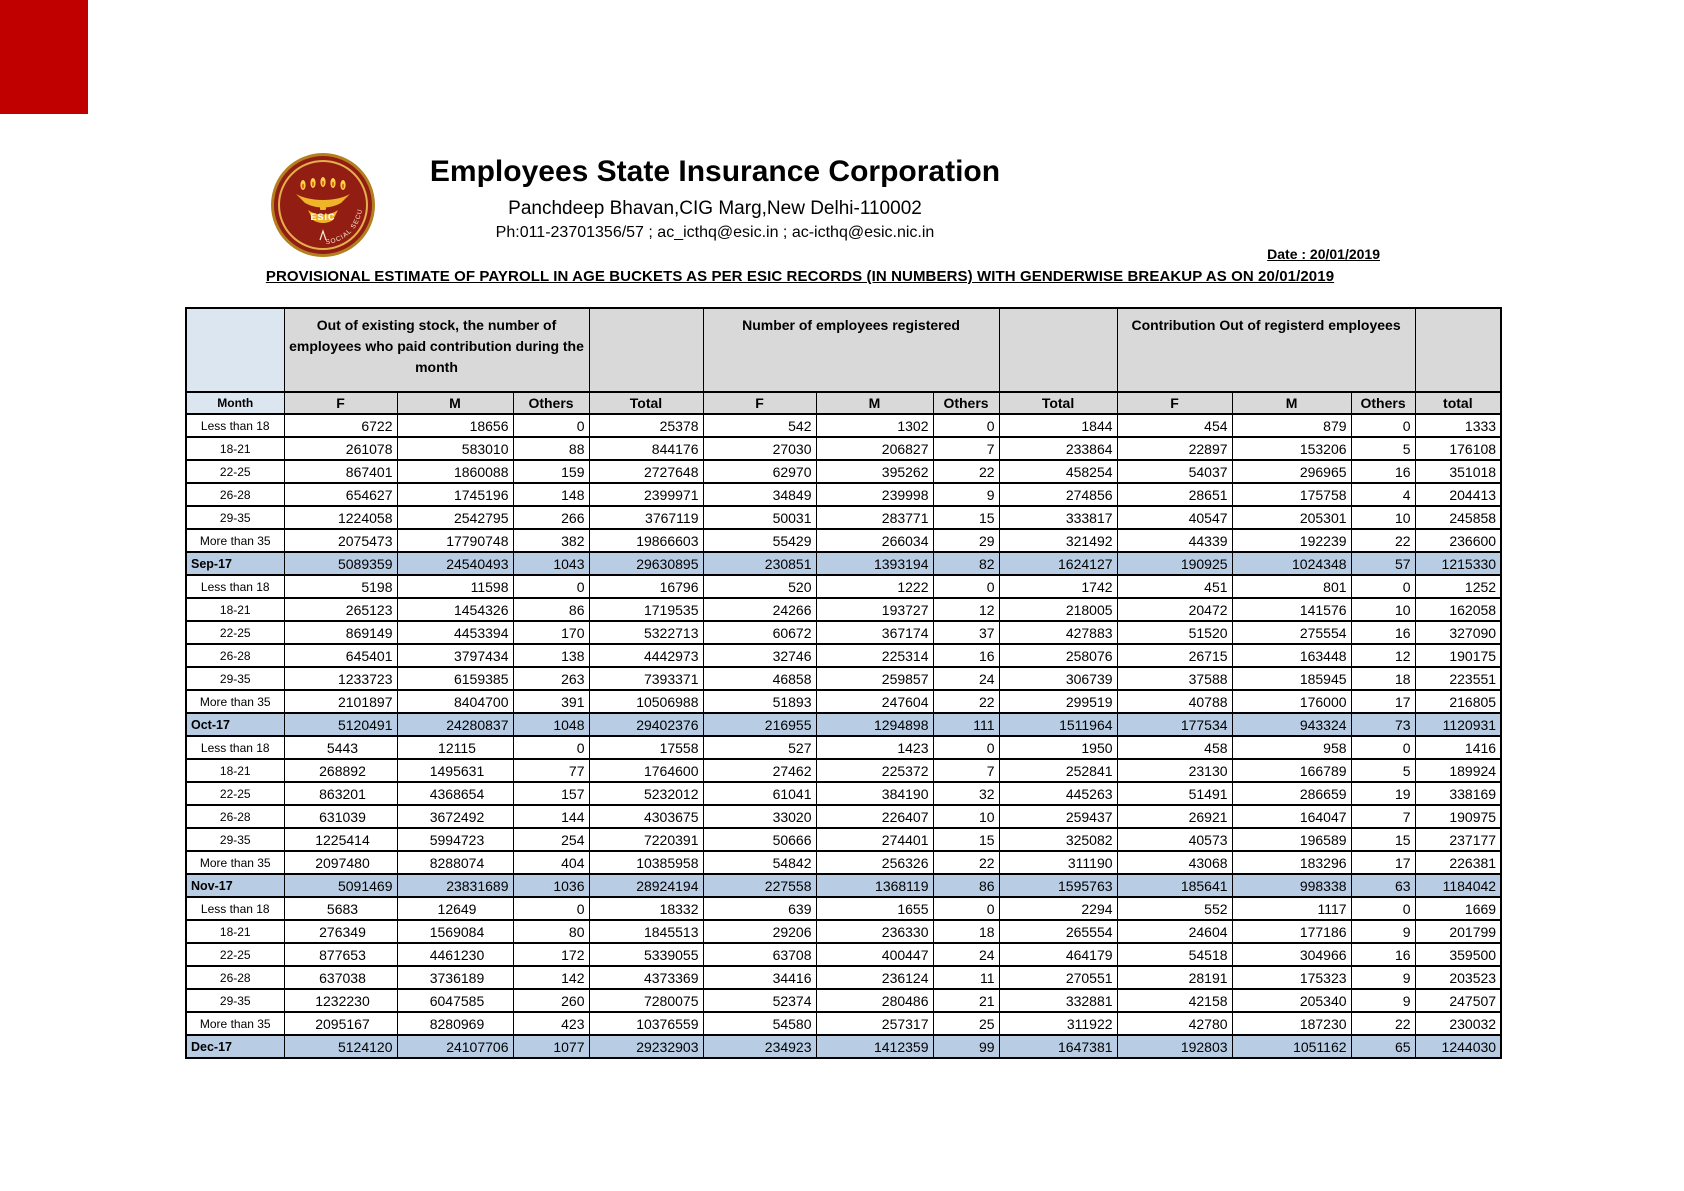 The height and width of the screenshot is (1191, 1684). Describe the element at coordinates (340, 793) in the screenshot. I see `value-cell: 863201` at that location.